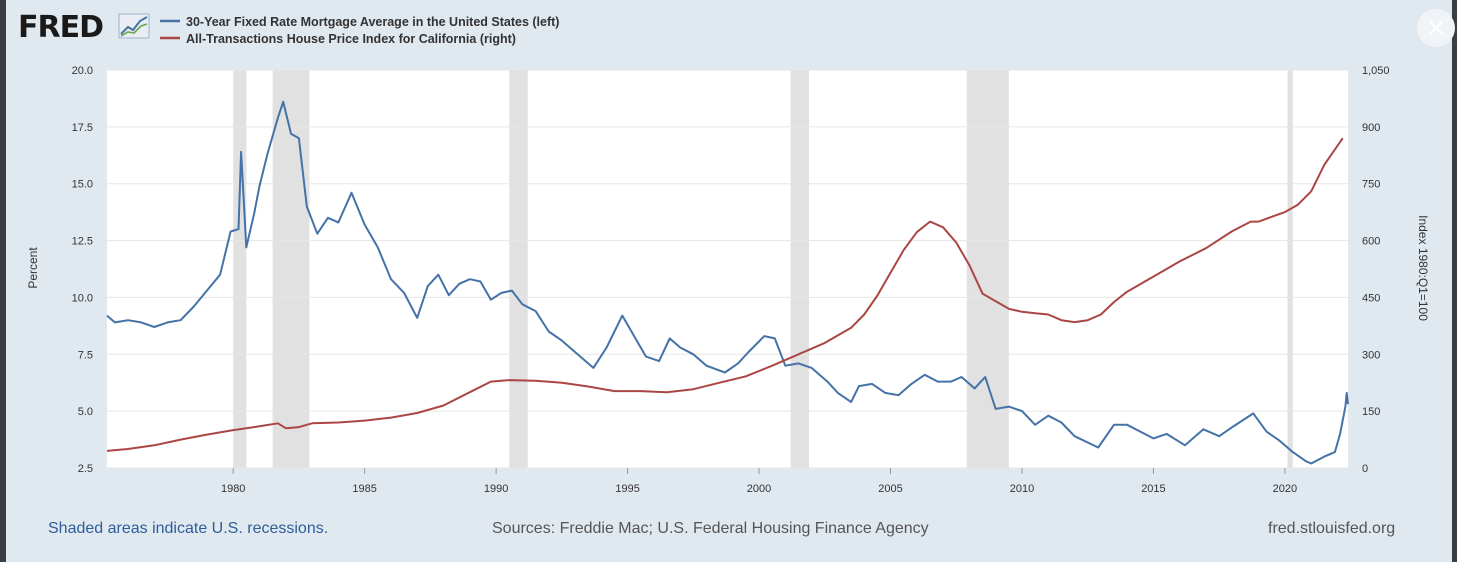  What do you see at coordinates (33, 268) in the screenshot?
I see `y-left-axis-title: Percent` at bounding box center [33, 268].